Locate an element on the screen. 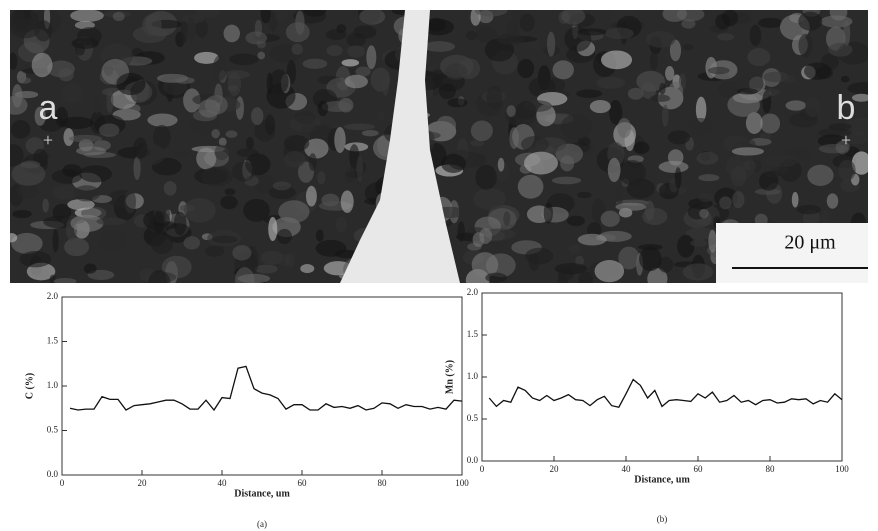 The height and width of the screenshot is (531, 878). x-tick-label: 80 is located at coordinates (771, 469).